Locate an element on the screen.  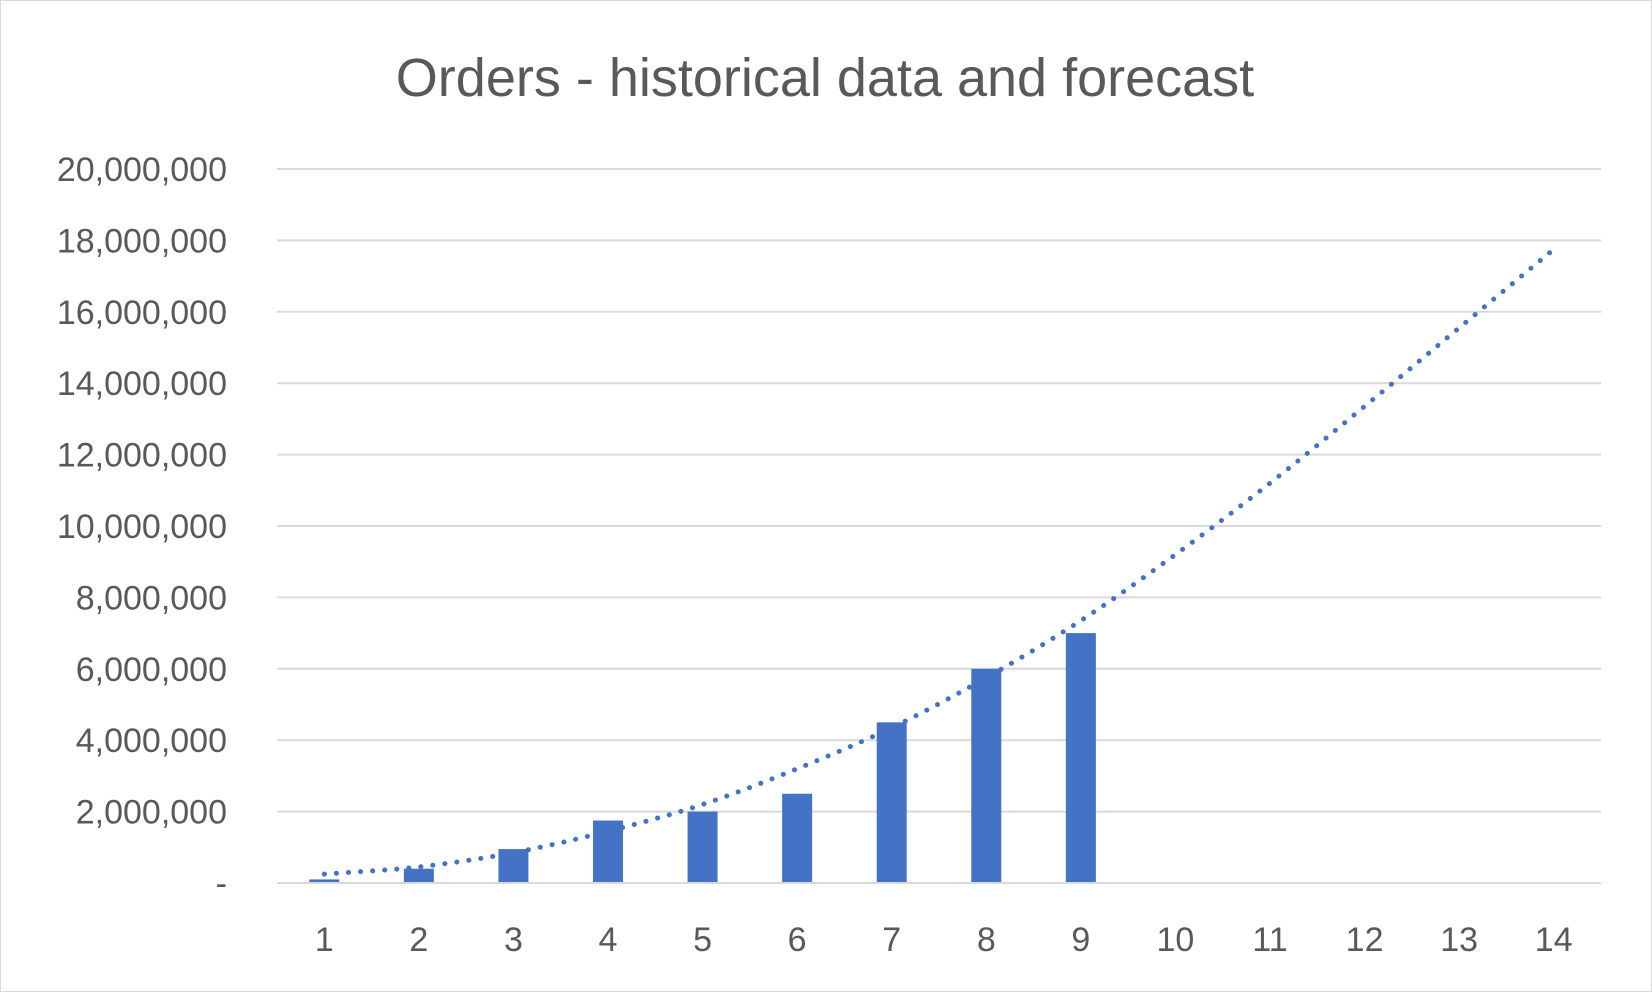
x-tick-label: 6 is located at coordinates (797, 940).